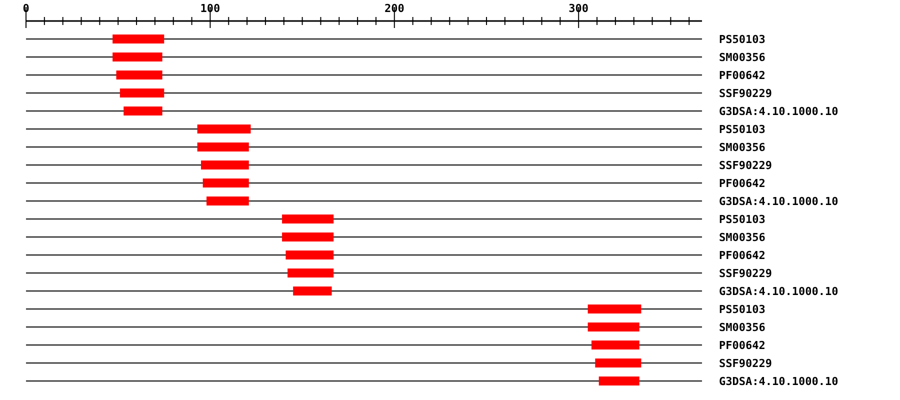 The image size is (900, 400). What do you see at coordinates (210, 8) in the screenshot?
I see `x-tick-label: 100` at bounding box center [210, 8].